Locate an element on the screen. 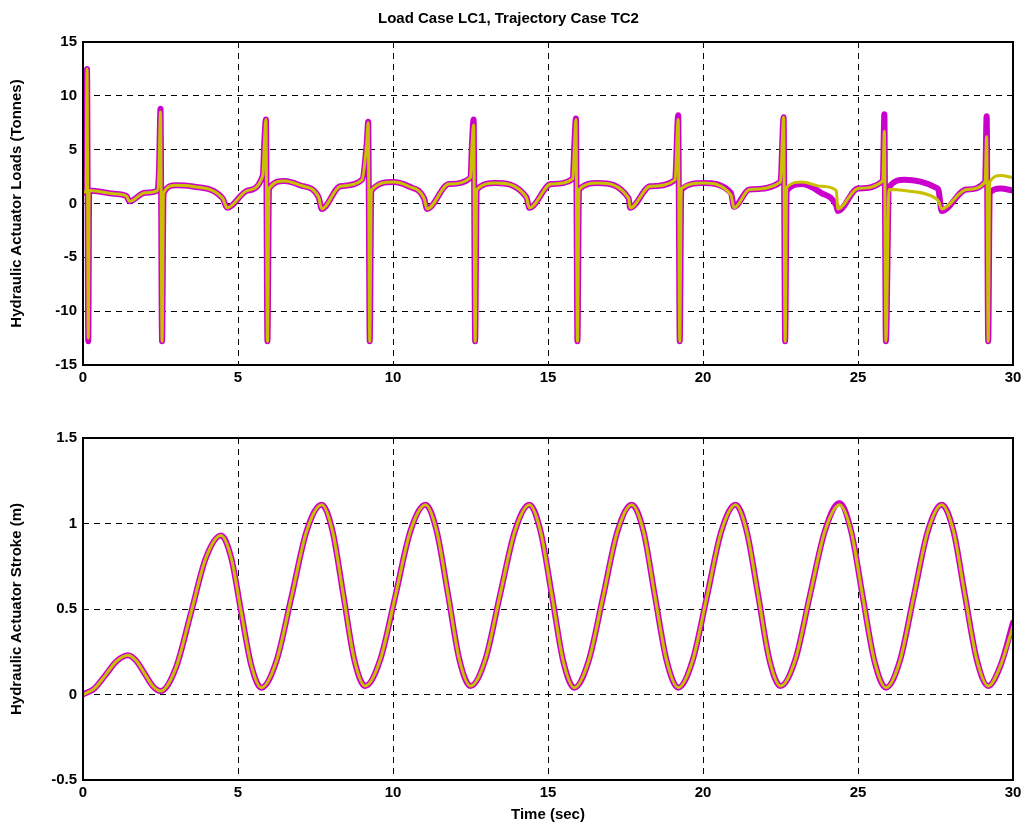 Image resolution: width=1026 pixels, height=834 pixels. y-tick-label: 15 is located at coordinates (68, 41).